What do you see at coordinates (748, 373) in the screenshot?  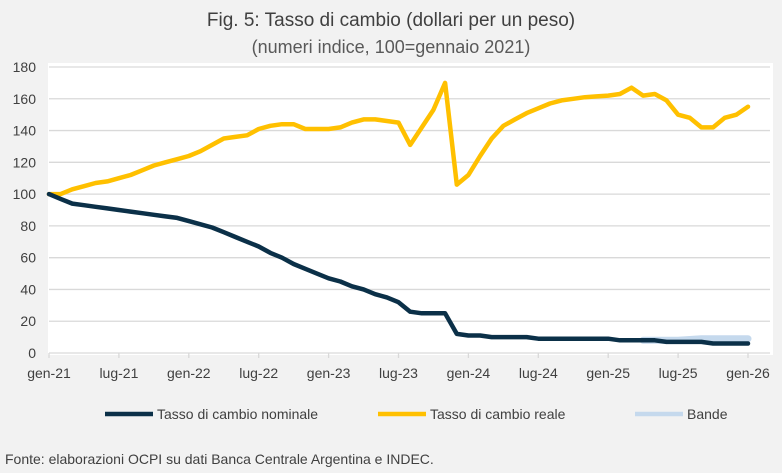 I see `x-tick-label: gen-26` at bounding box center [748, 373].